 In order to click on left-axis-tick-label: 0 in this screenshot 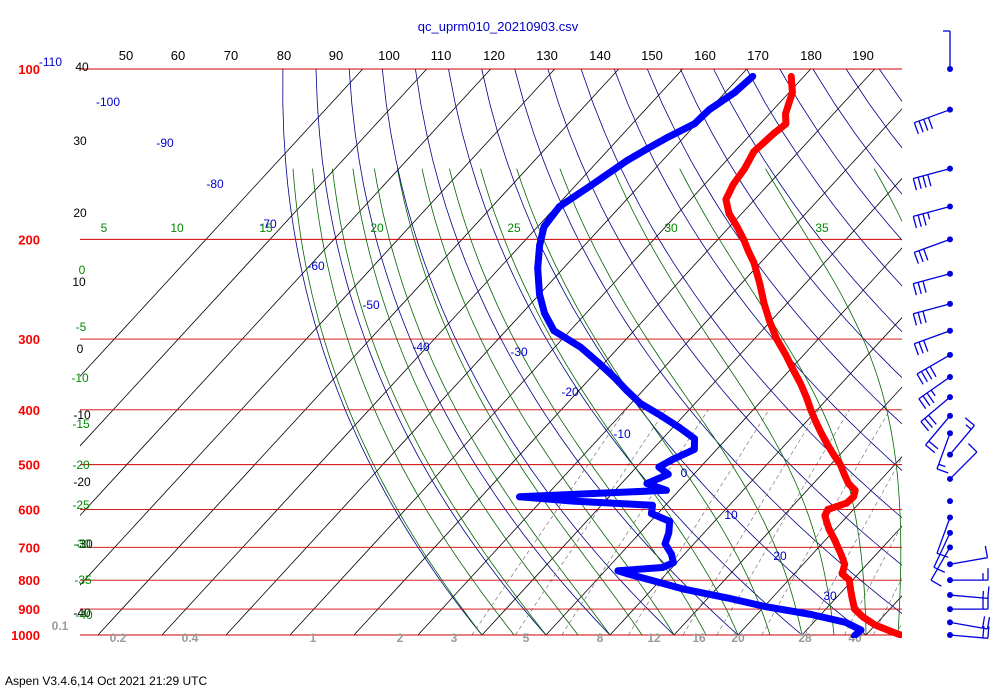, I will do `click(80, 349)`.